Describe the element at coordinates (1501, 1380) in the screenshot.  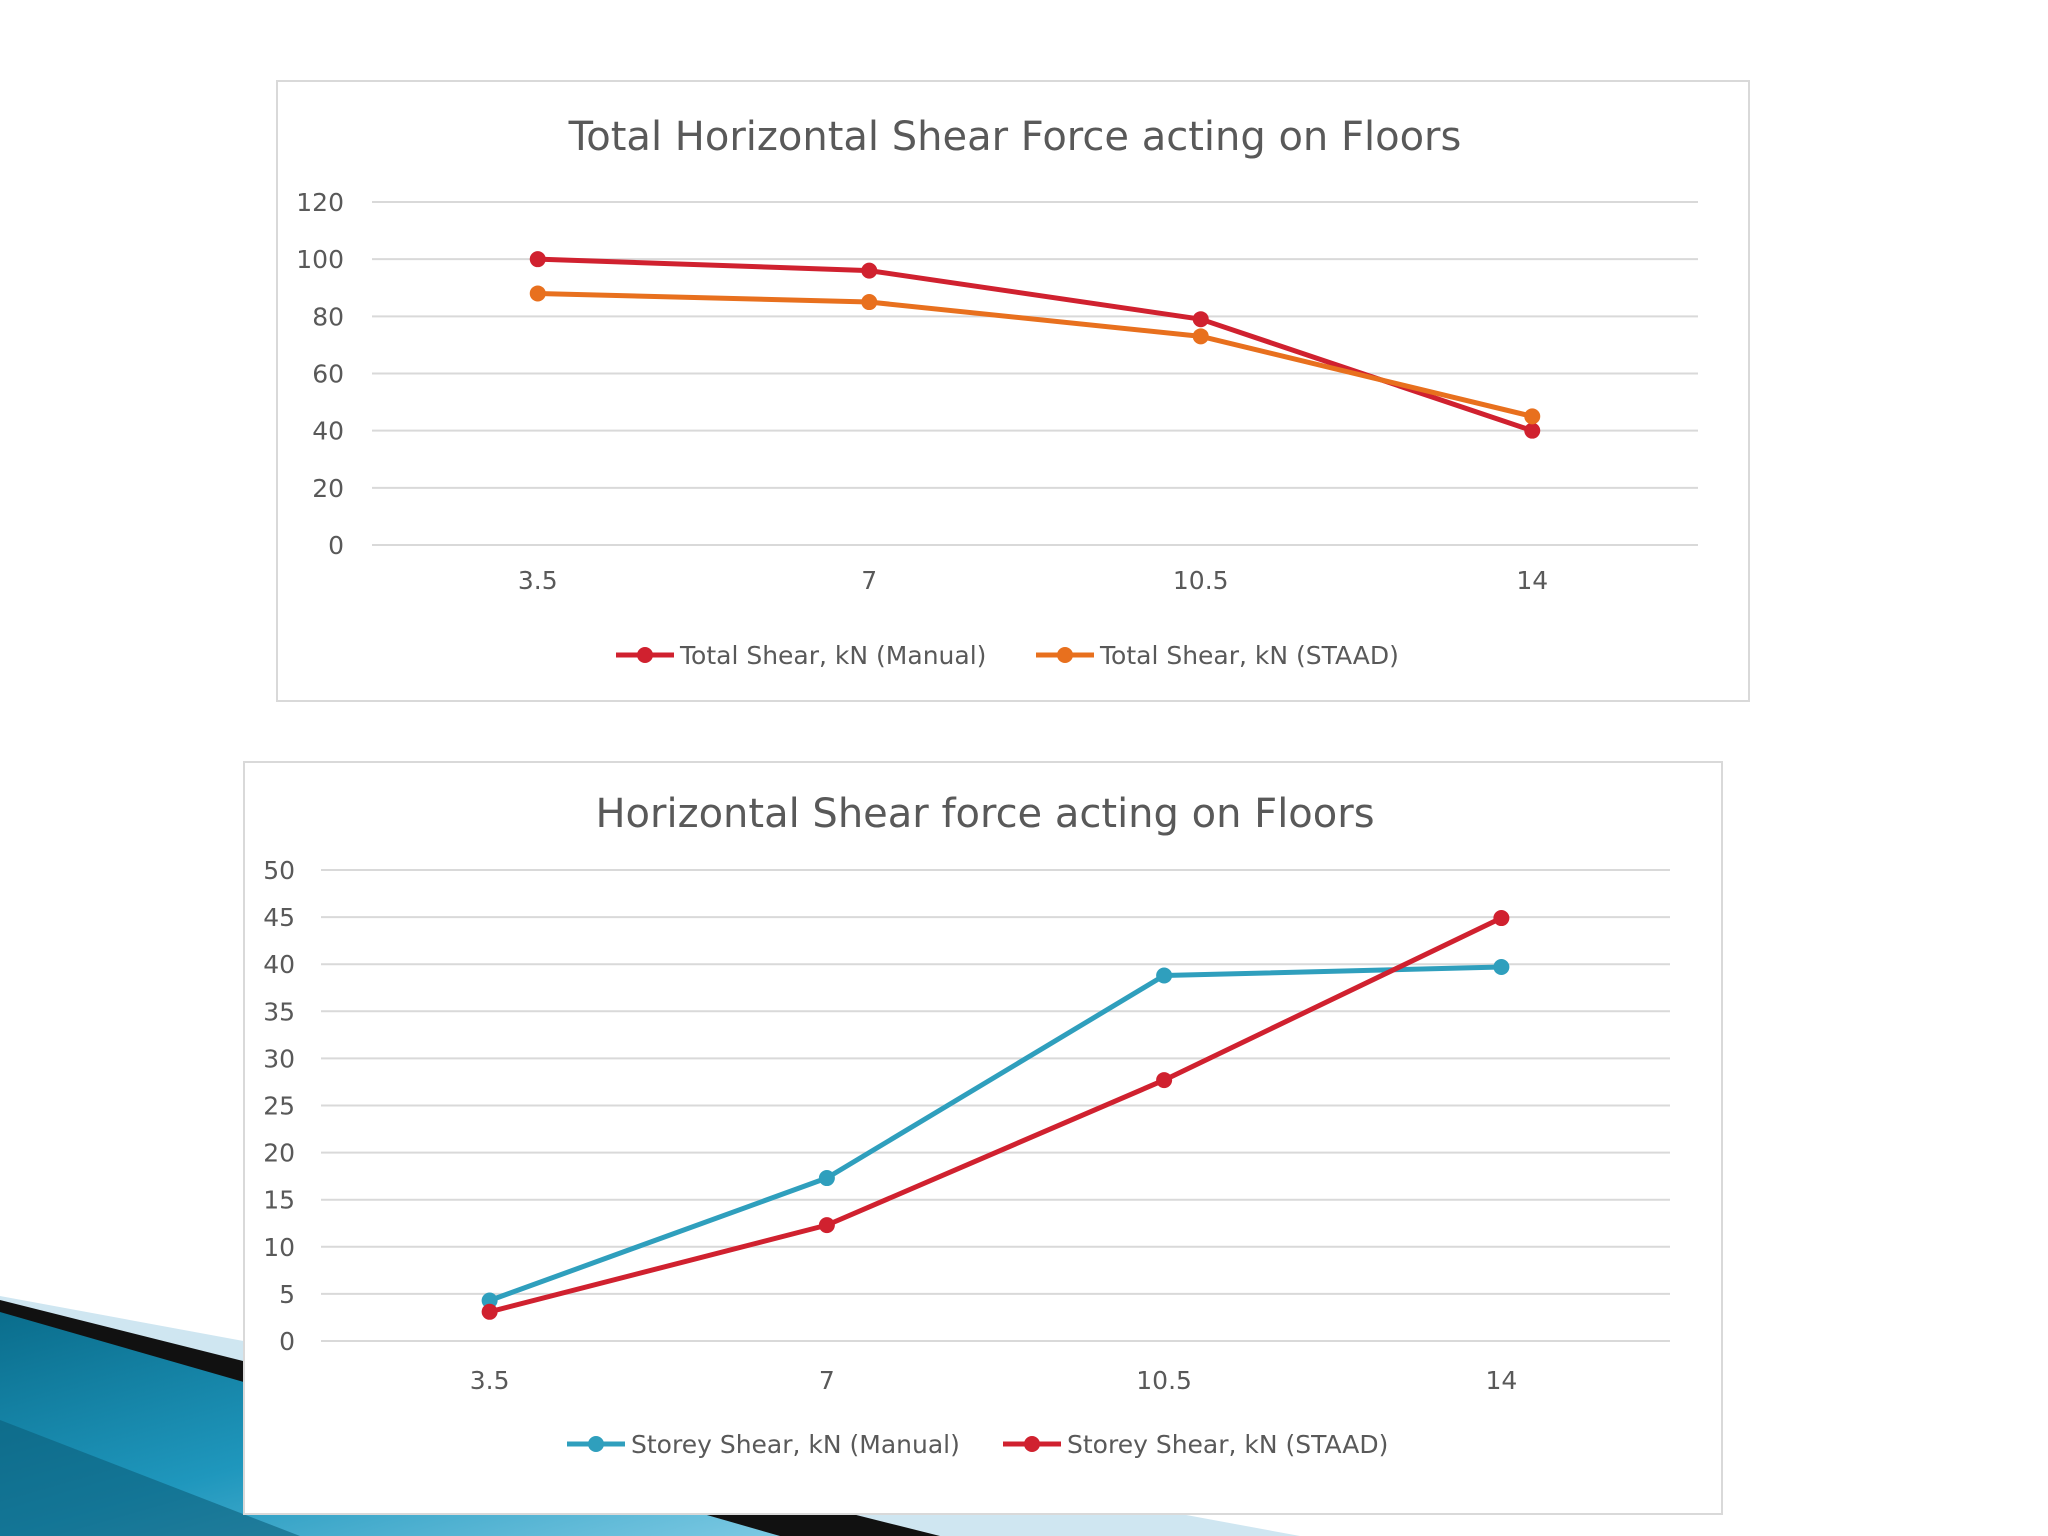
I see `storey-x-tick-label: 14` at that location.